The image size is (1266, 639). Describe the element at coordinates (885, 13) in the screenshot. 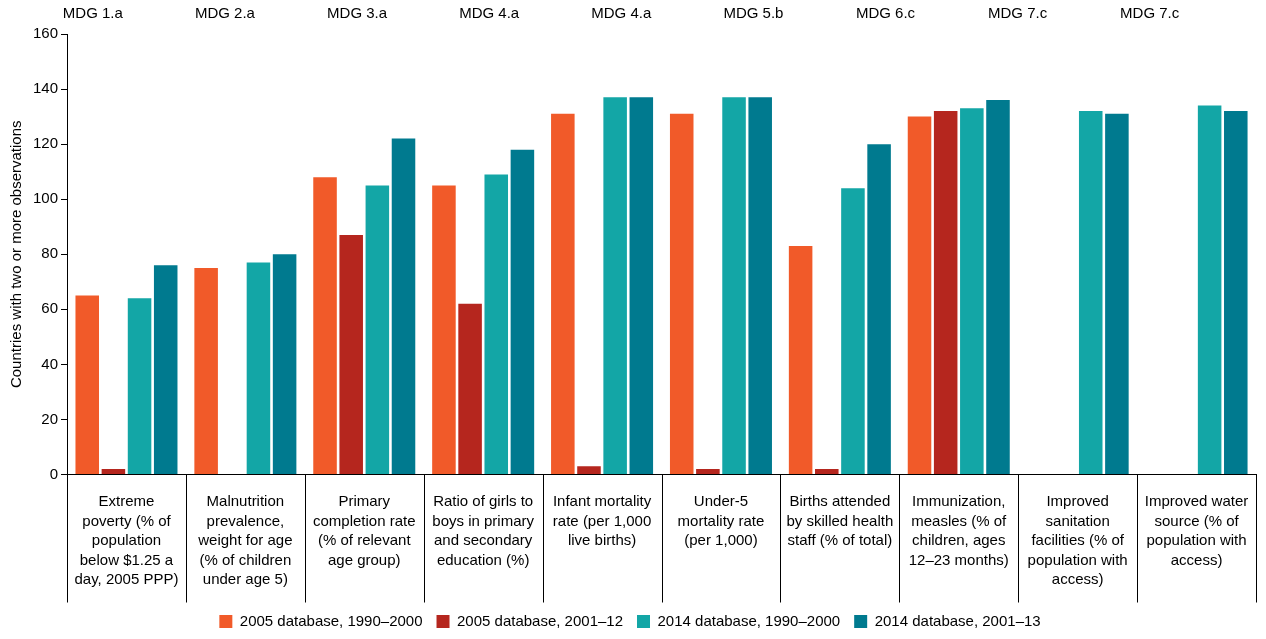

I see `text: MDG 6.c` at that location.